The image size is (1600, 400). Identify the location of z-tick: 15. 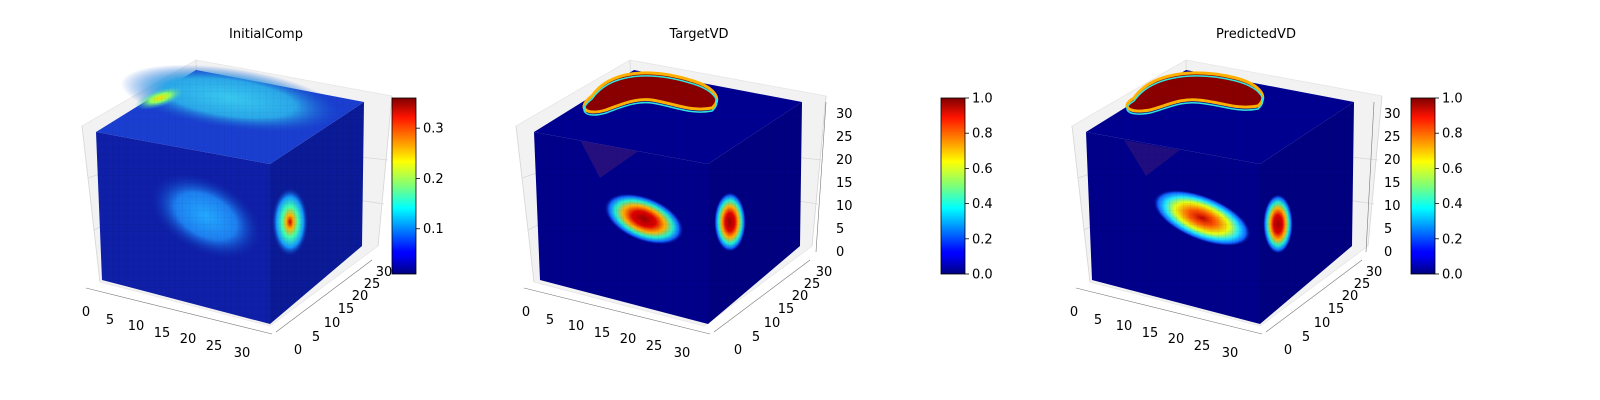
(1392, 183).